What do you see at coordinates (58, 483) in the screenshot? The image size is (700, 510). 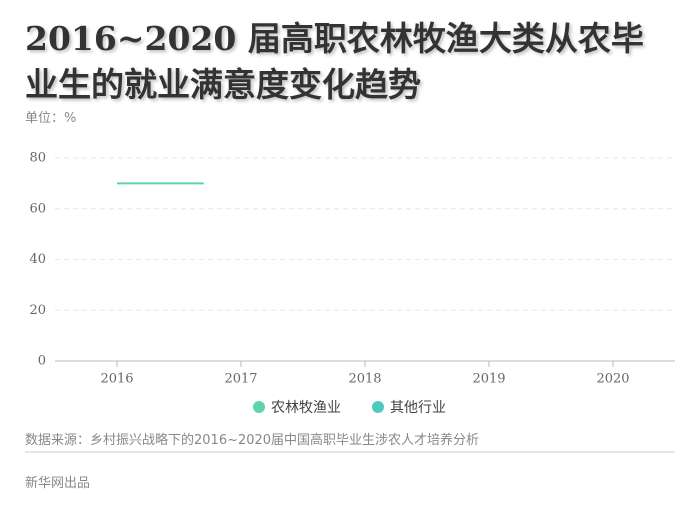 I see `footer: 新华网出品` at bounding box center [58, 483].